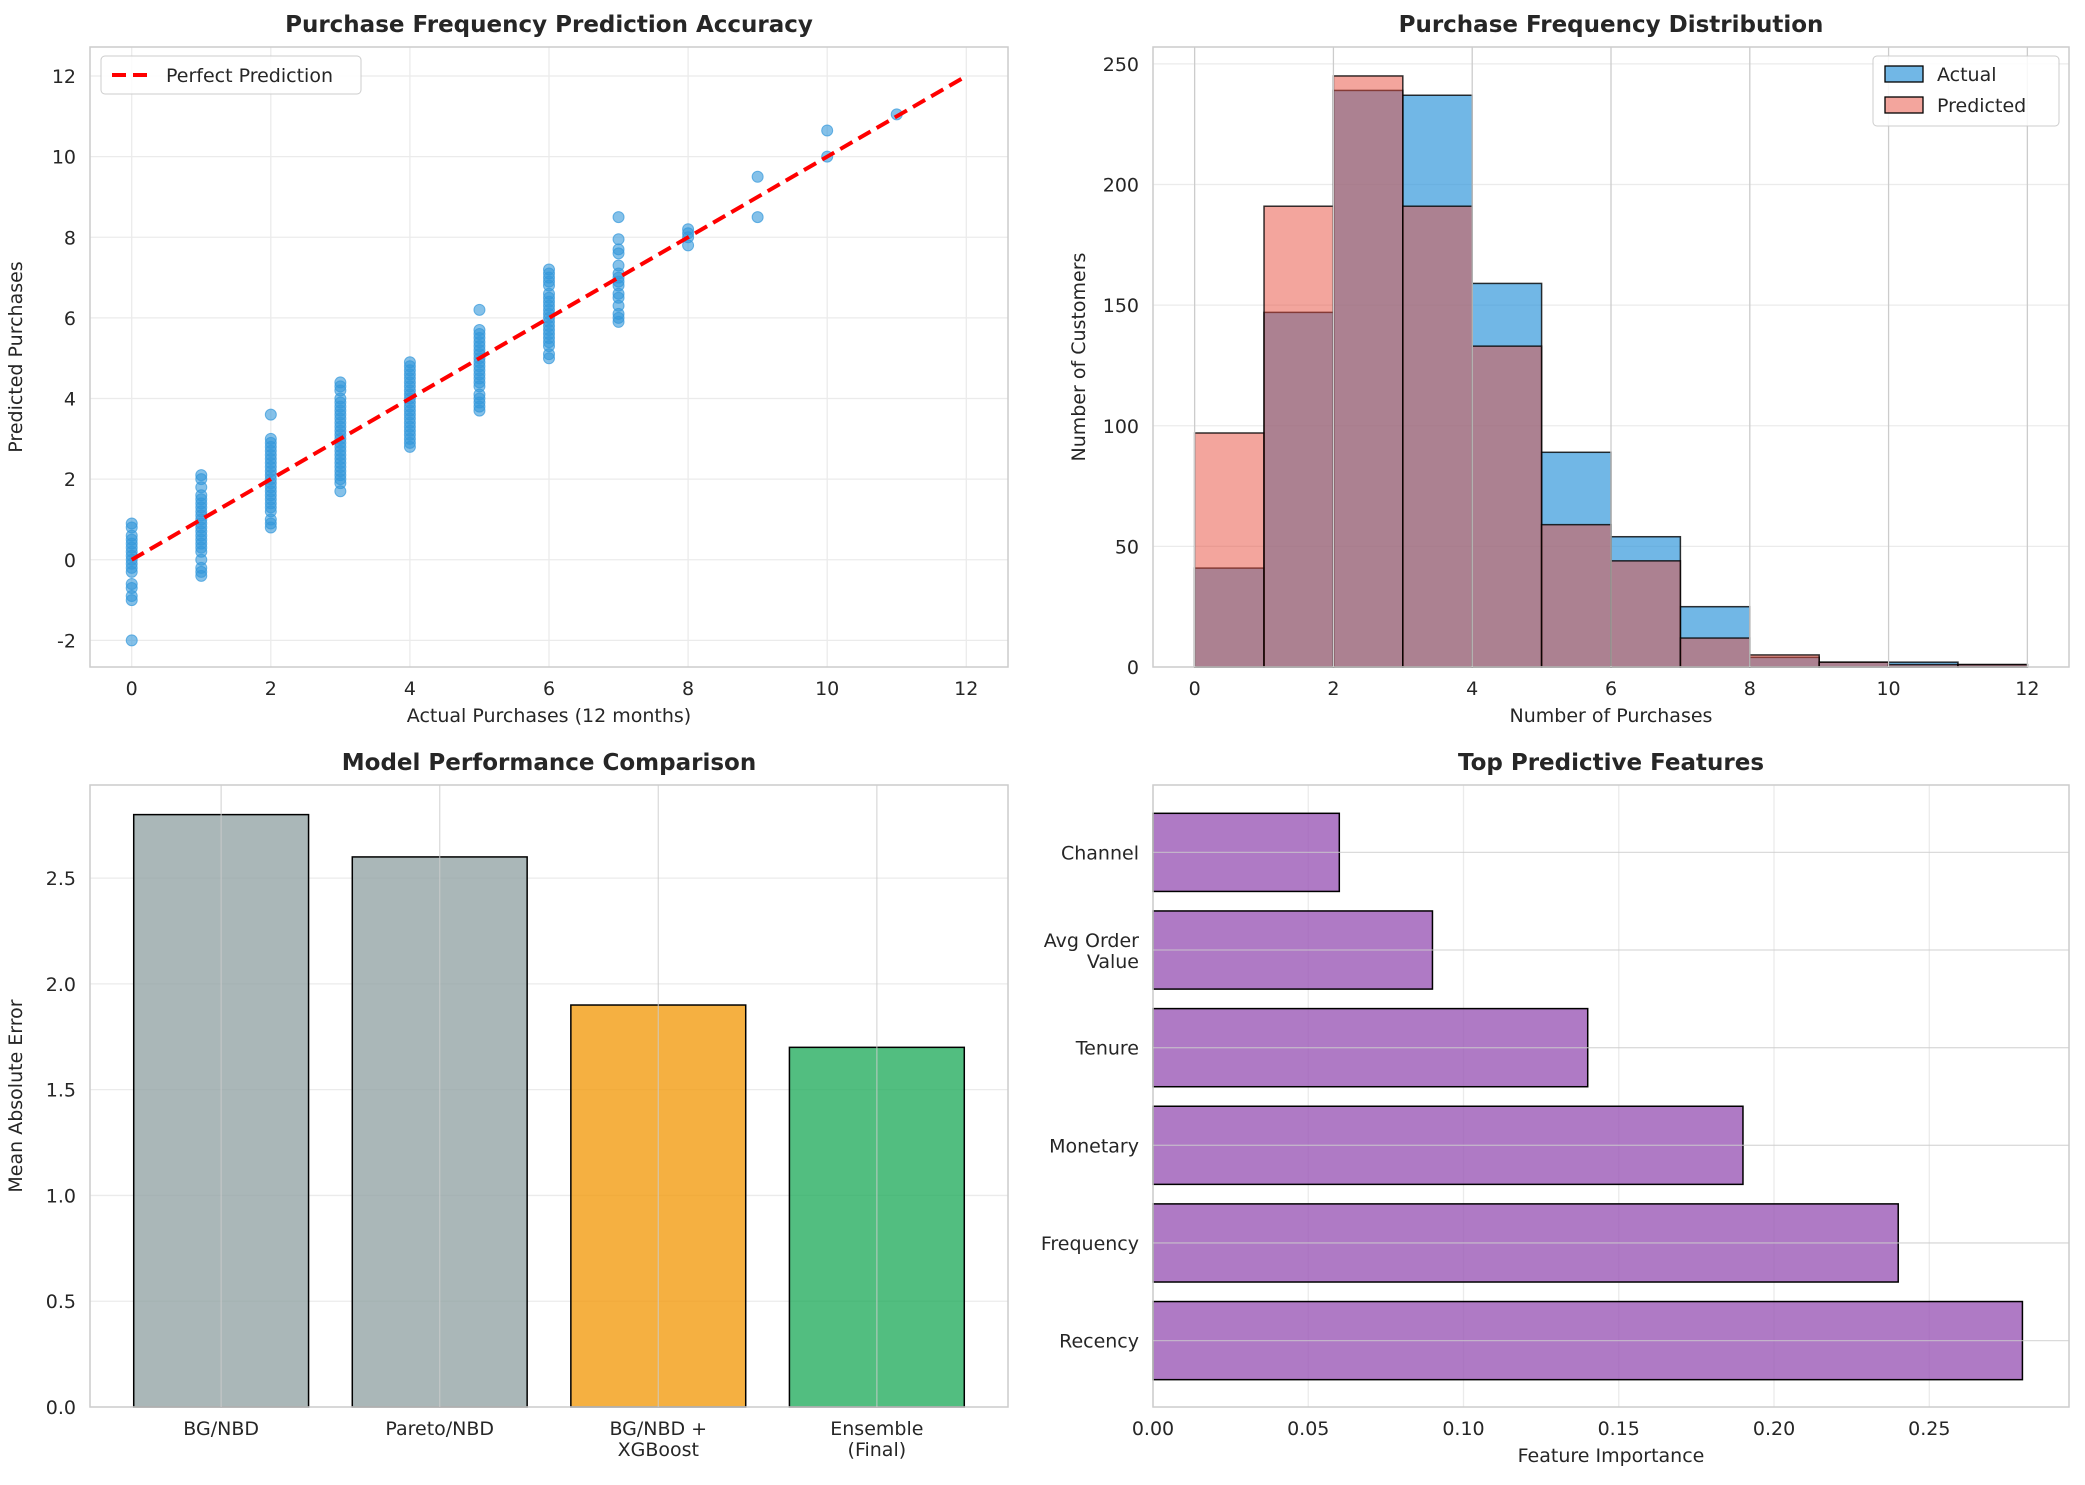  What do you see at coordinates (1090, 1244) in the screenshot?
I see `y-tick-label: Frequency` at bounding box center [1090, 1244].